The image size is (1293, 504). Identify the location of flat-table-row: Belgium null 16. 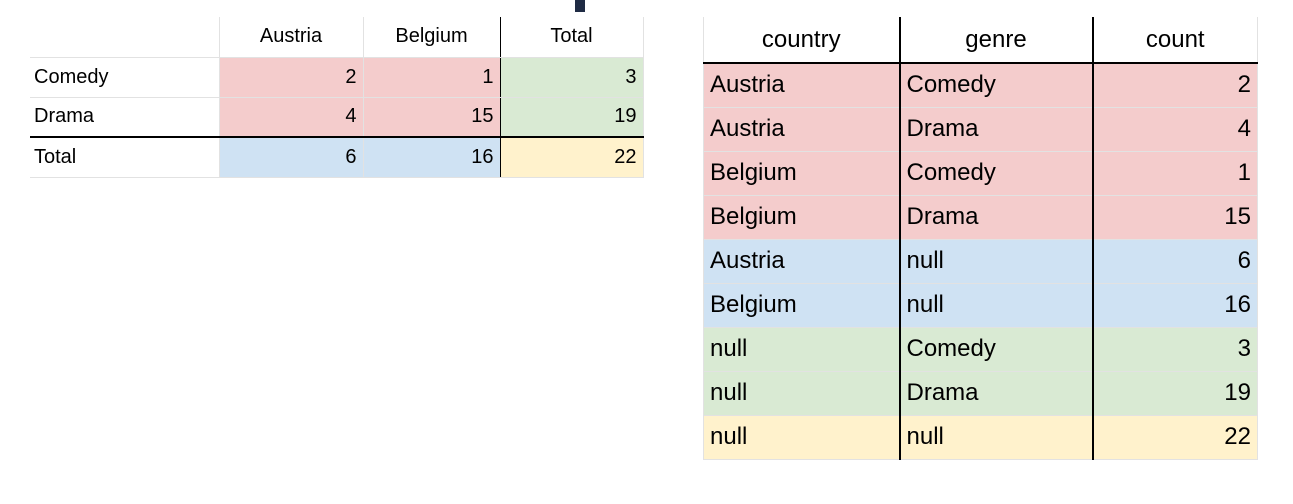
(980, 305).